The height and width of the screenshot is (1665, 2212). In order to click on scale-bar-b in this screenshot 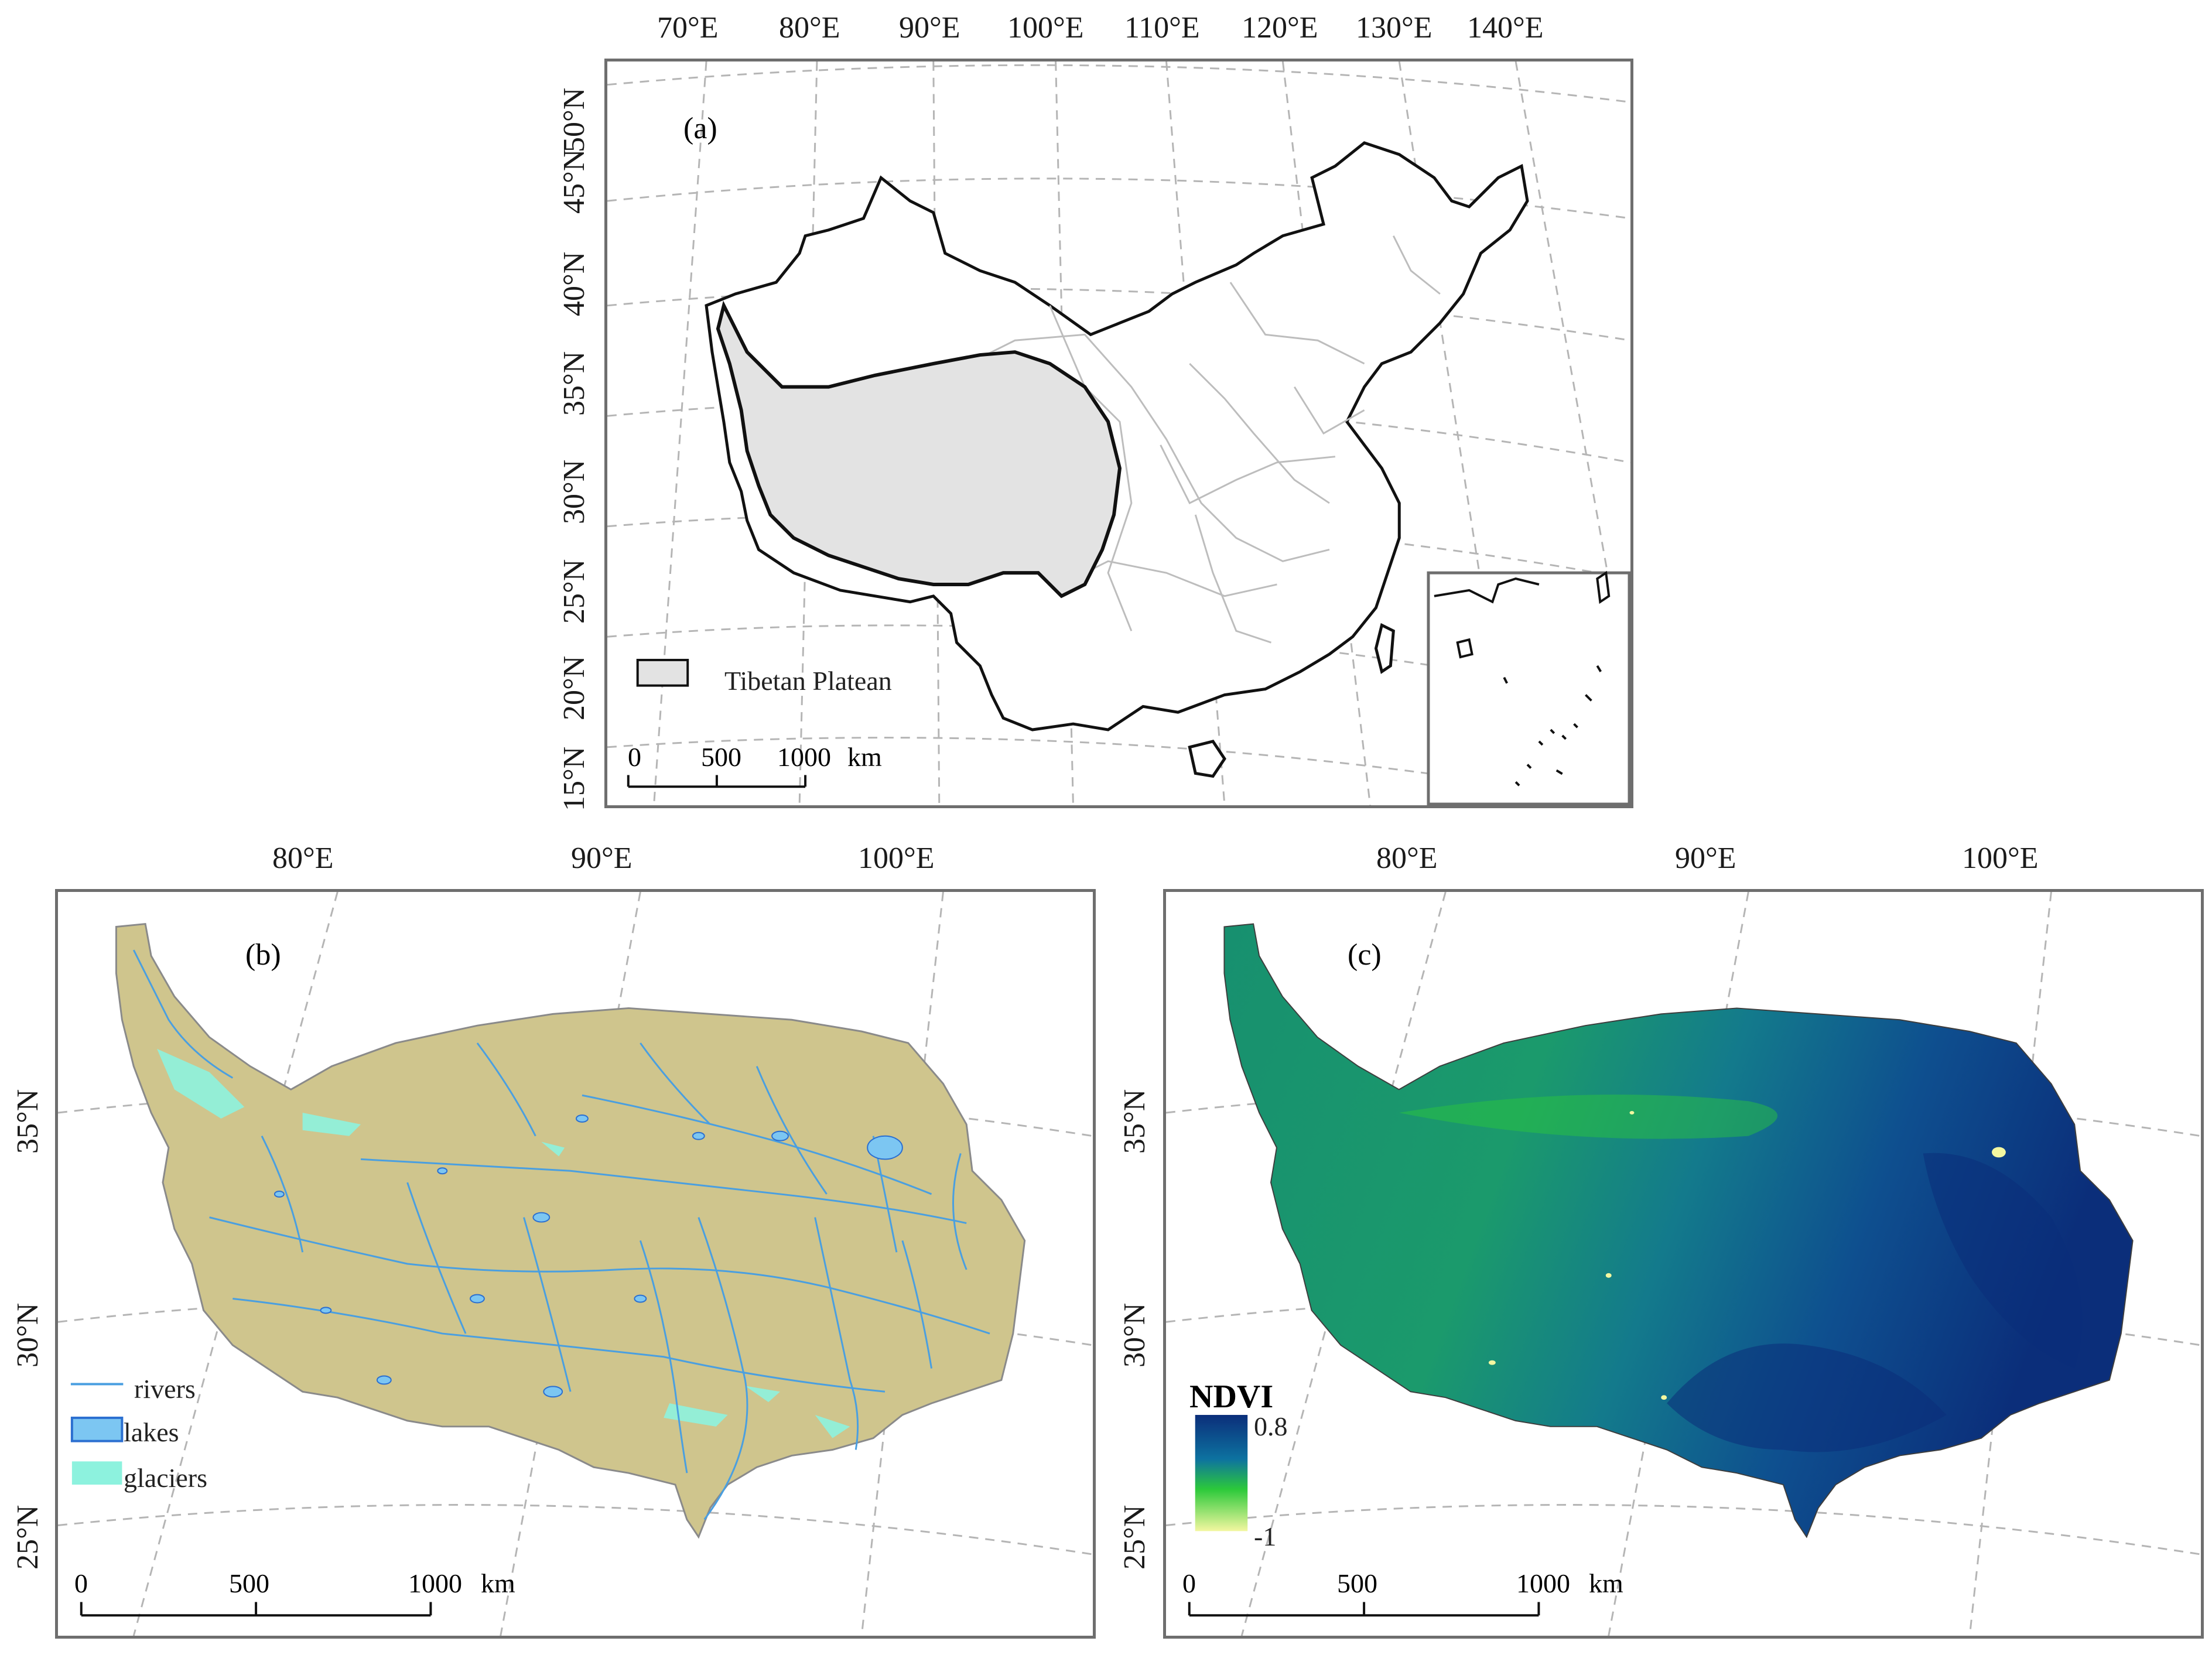, I will do `click(256, 1609)`.